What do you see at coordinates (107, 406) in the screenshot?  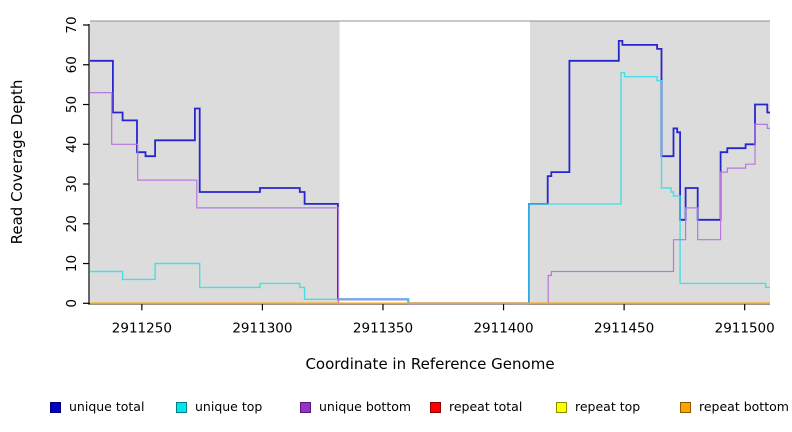 I see `legend-label: unique total` at bounding box center [107, 406].